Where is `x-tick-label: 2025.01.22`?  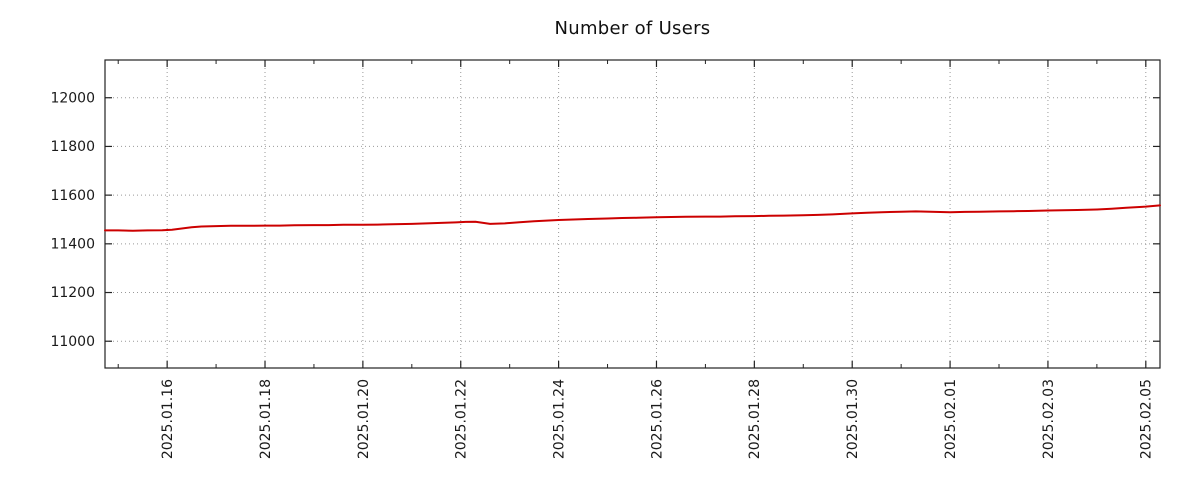
x-tick-label: 2025.01.22 is located at coordinates (462, 419).